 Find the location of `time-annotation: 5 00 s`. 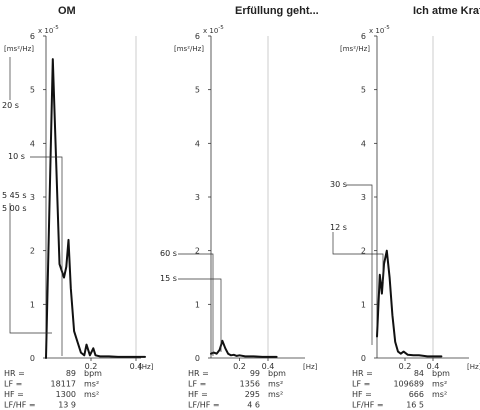

time-annotation: 5 00 s is located at coordinates (14, 208).